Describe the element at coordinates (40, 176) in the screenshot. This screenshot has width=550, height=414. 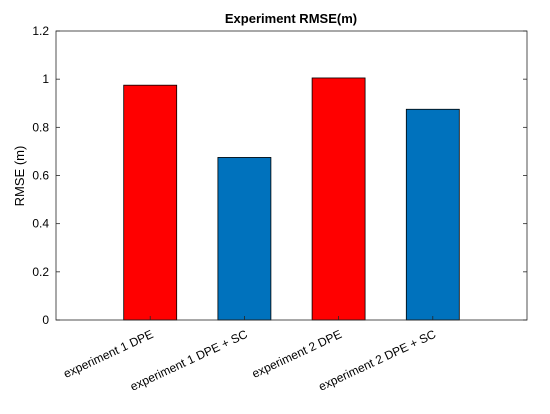
I see `y-tick-label: 0.6` at that location.